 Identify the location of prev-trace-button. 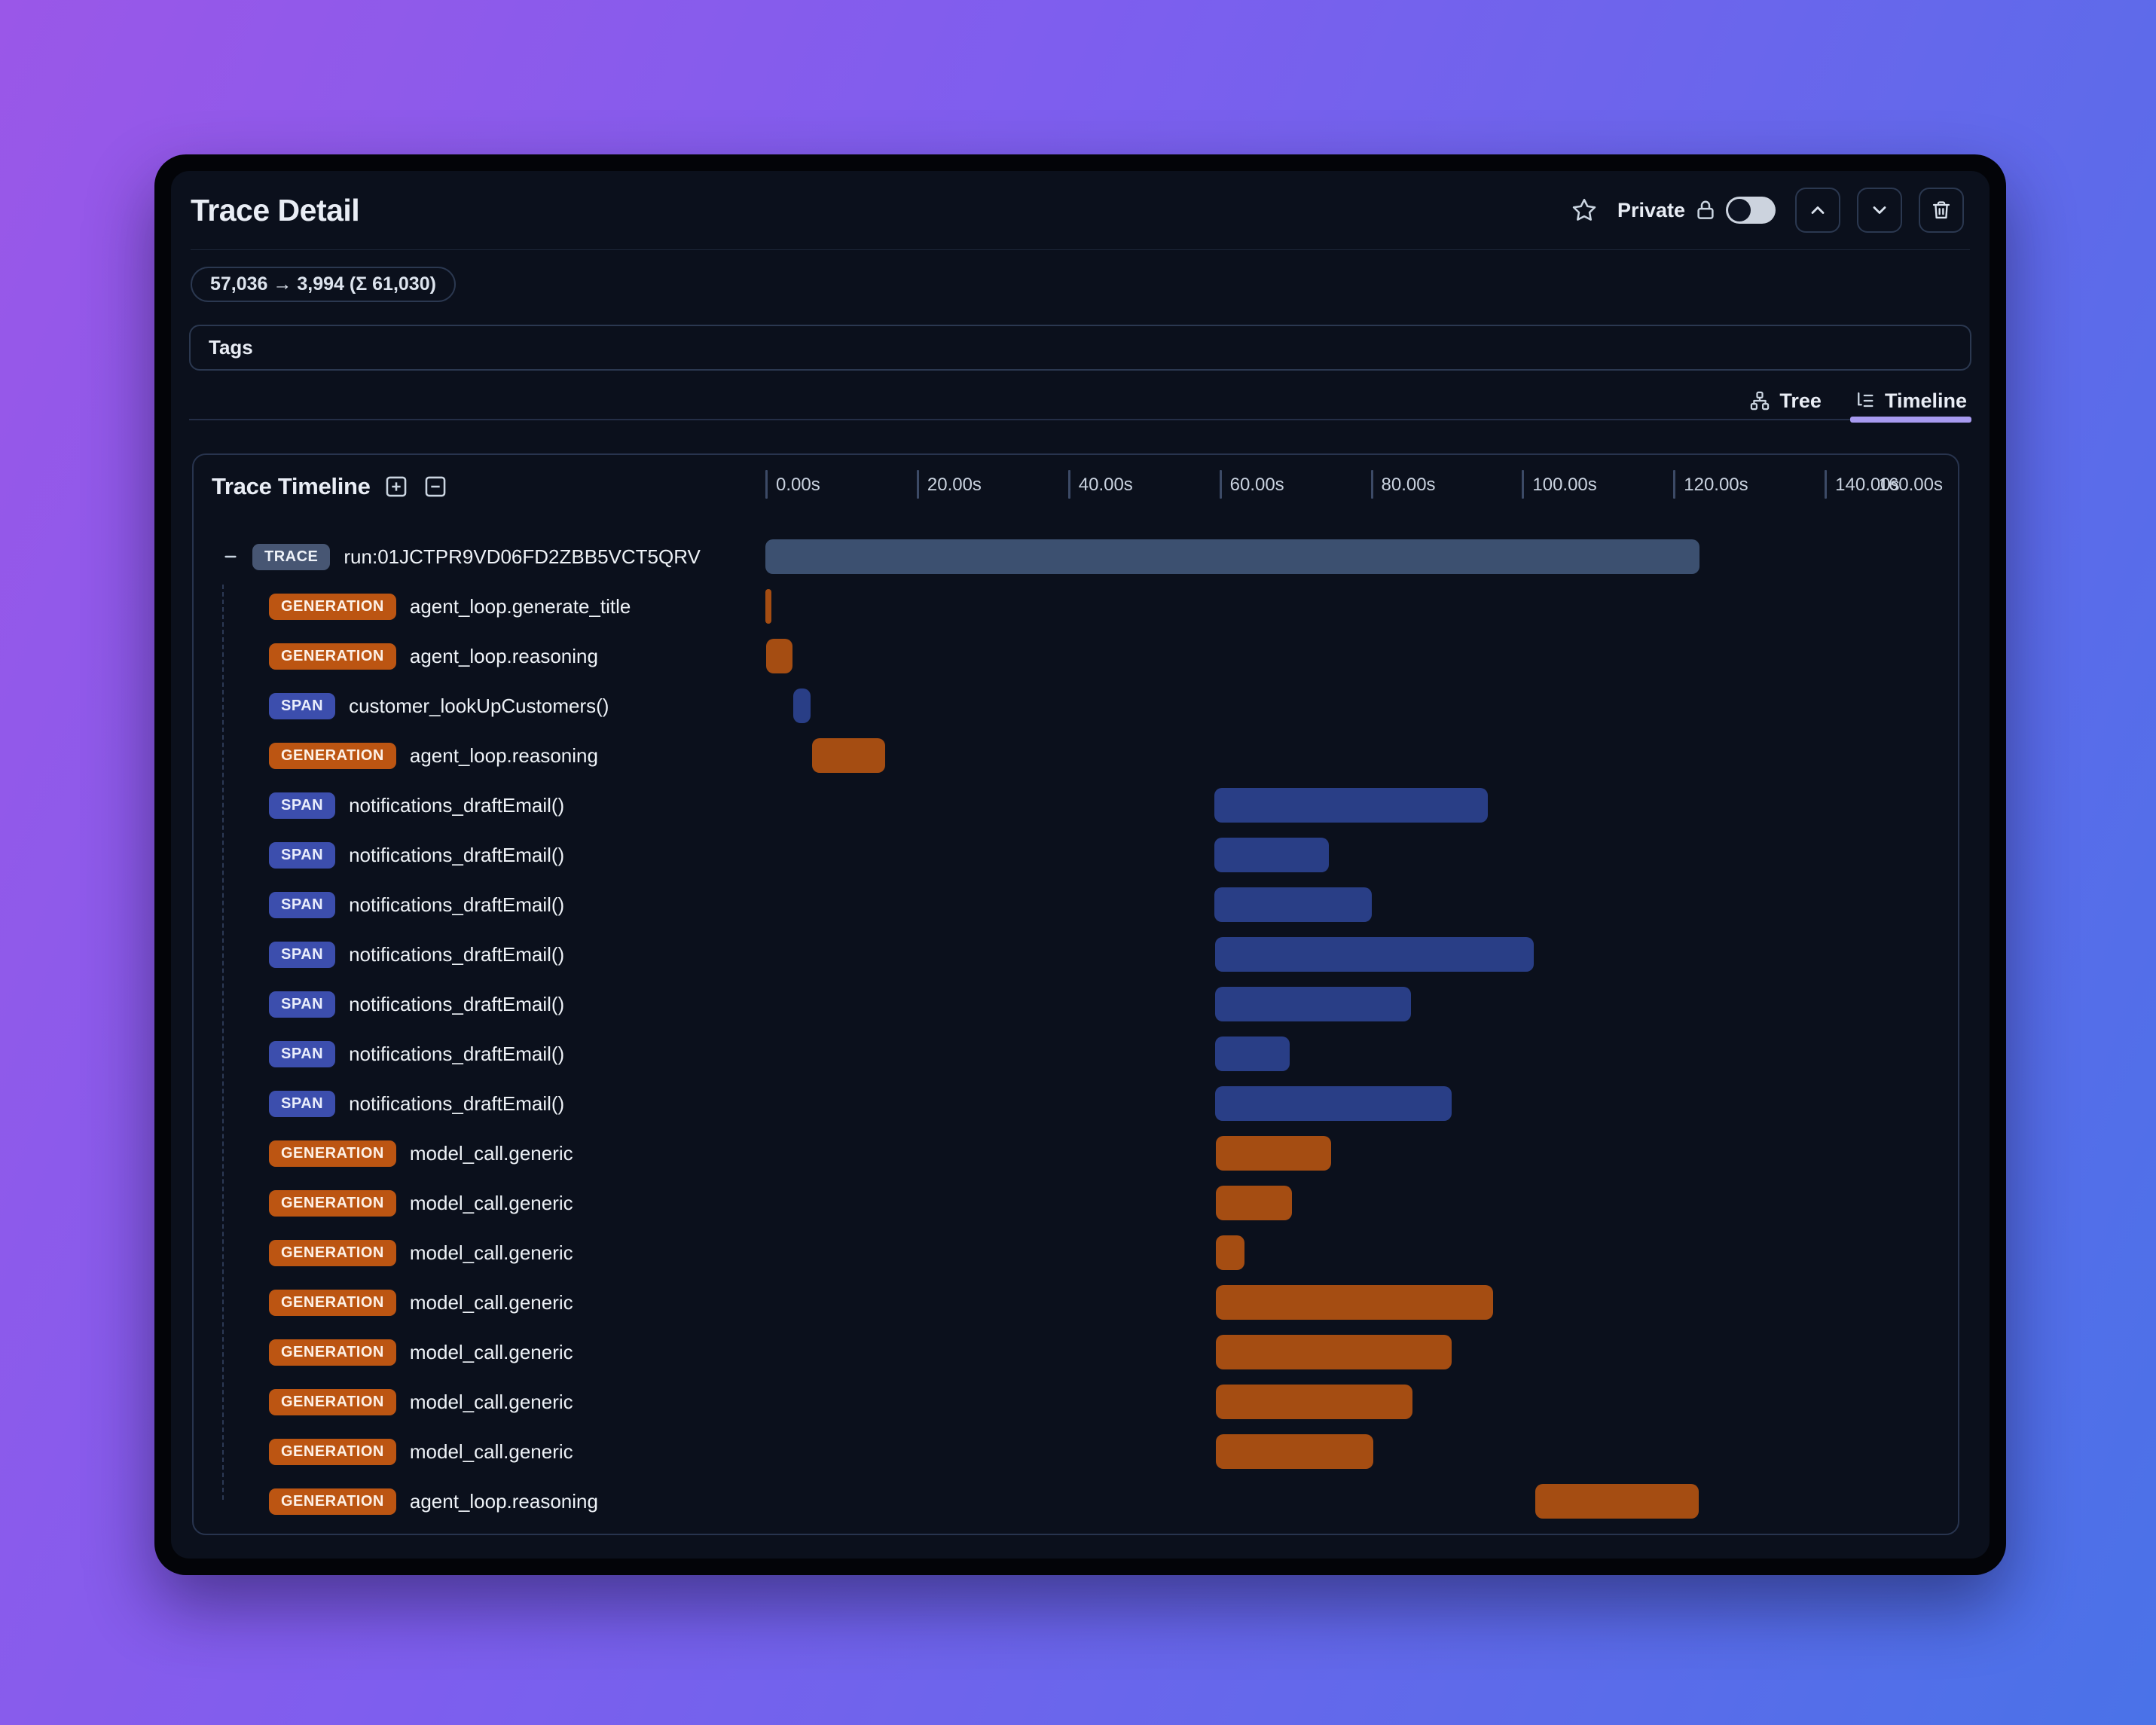
(1817, 211).